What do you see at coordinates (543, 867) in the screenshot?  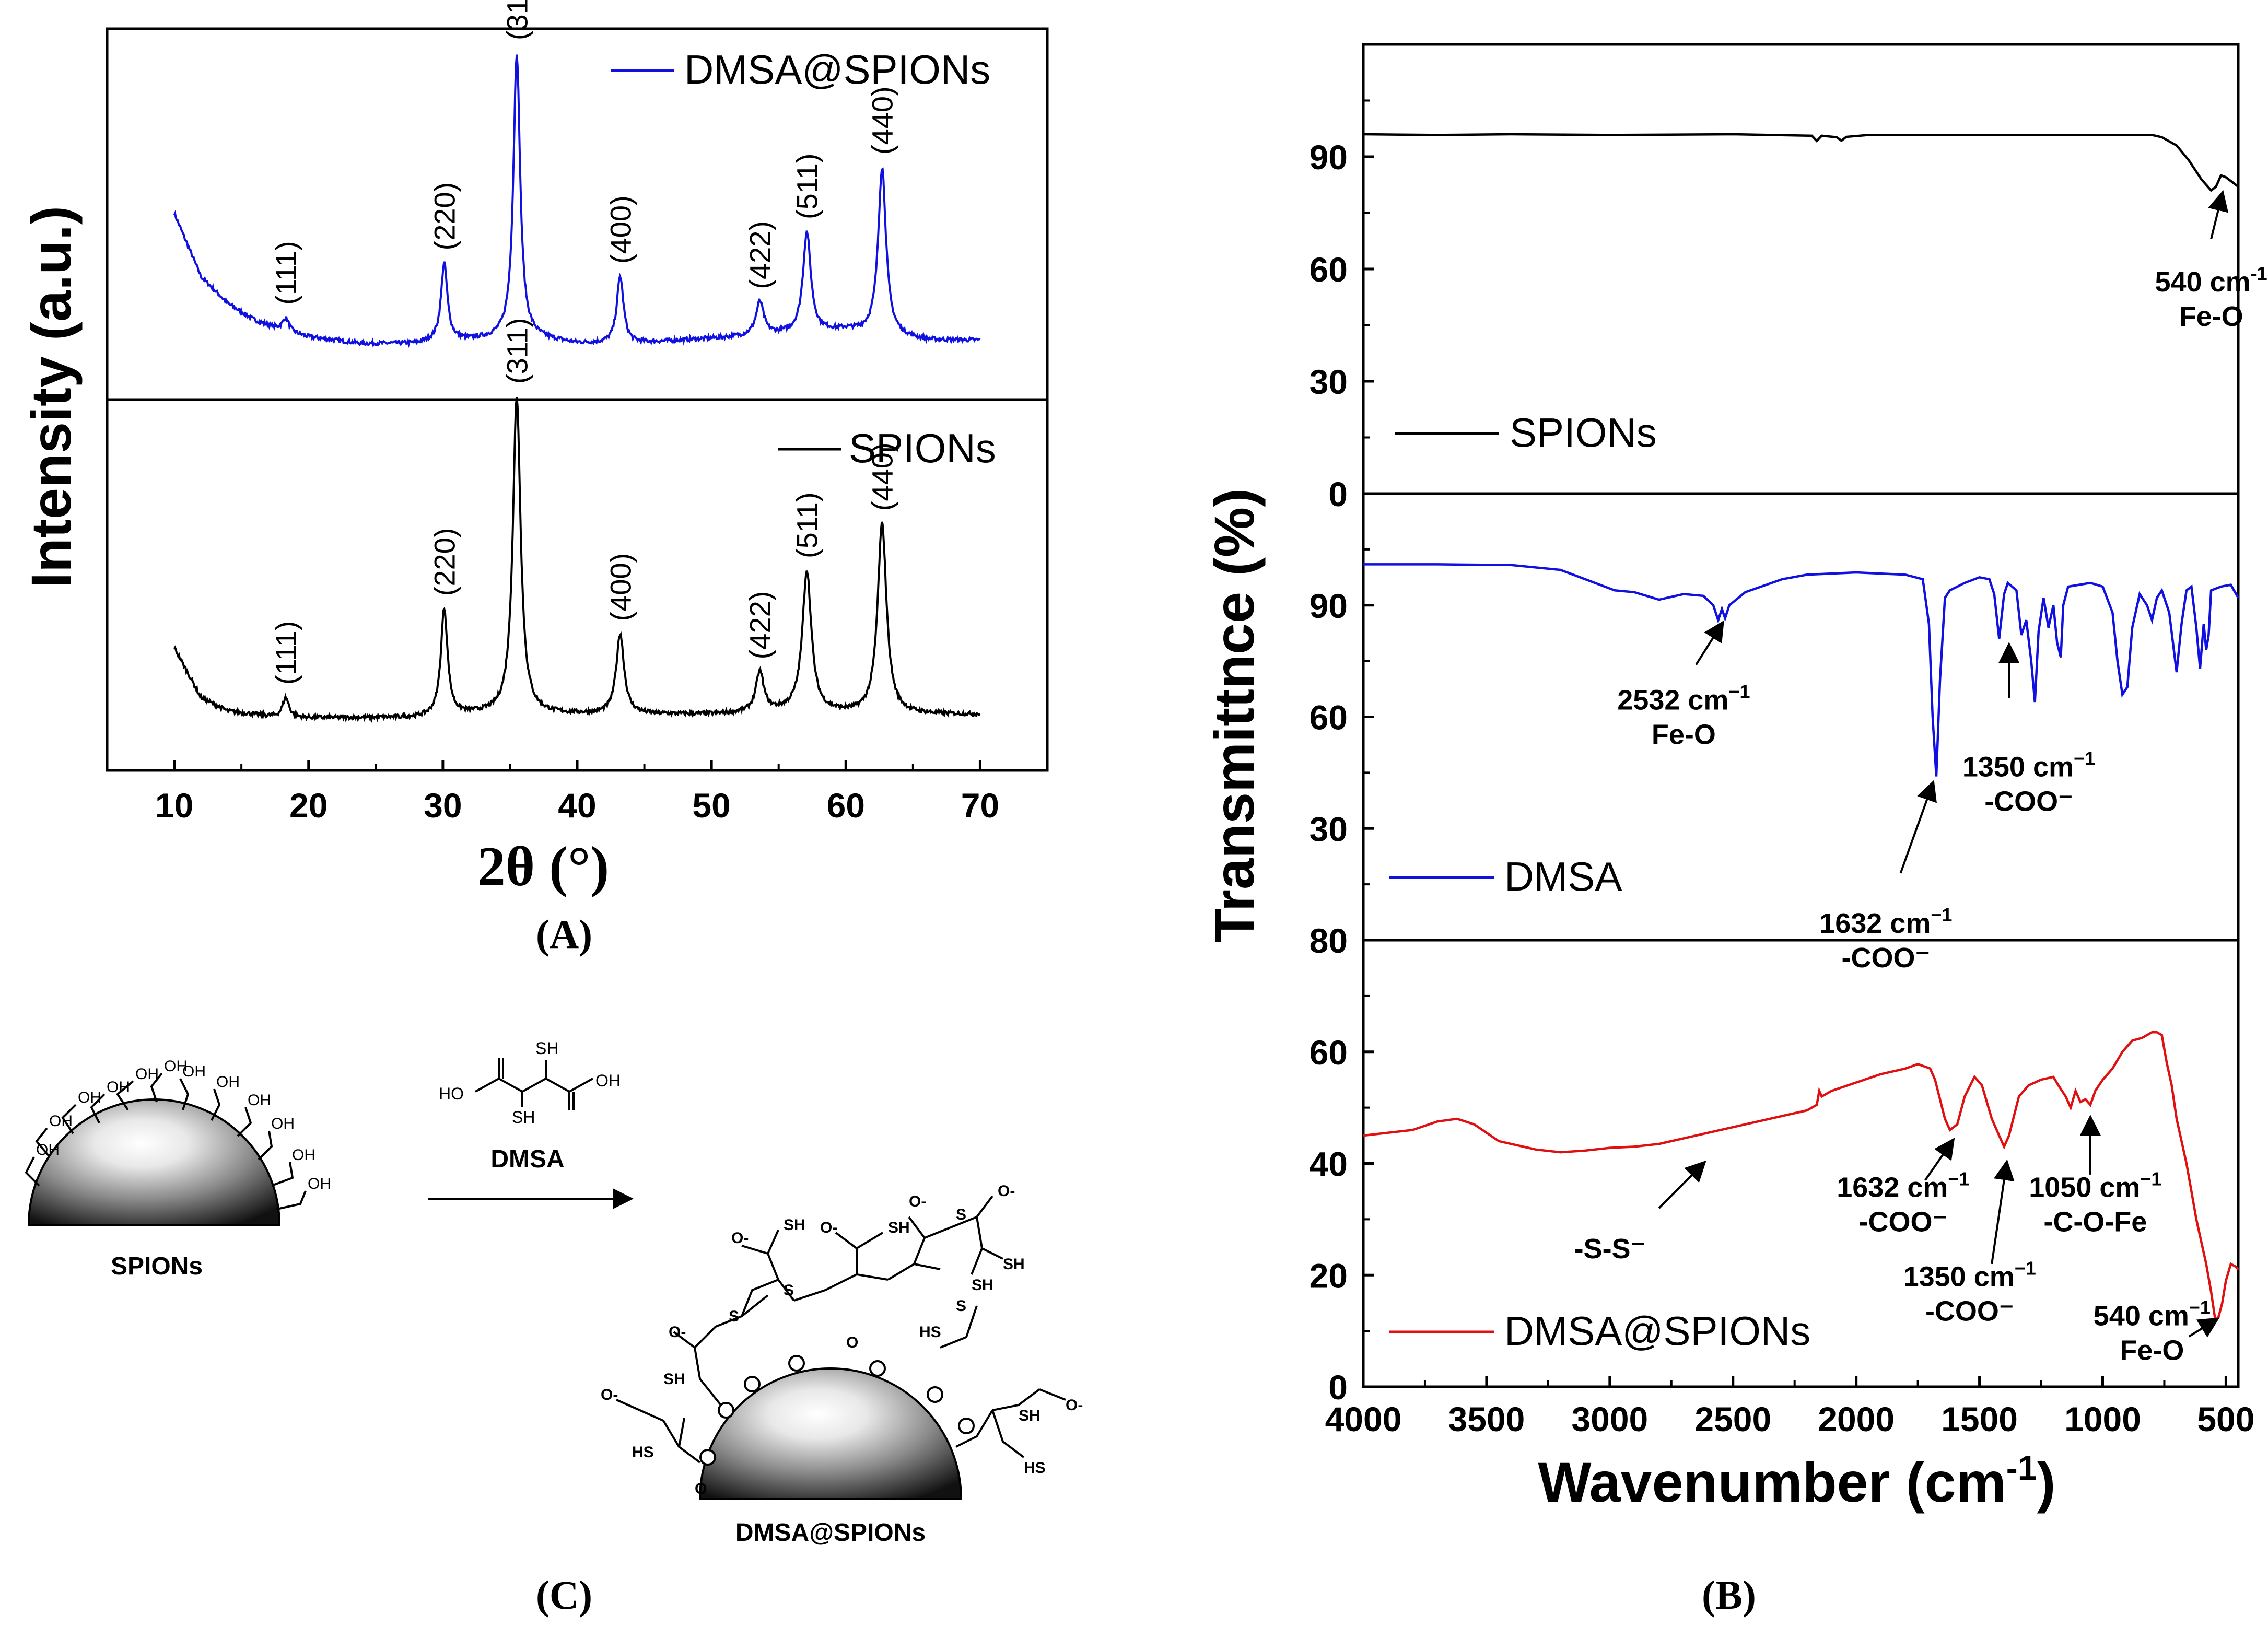 I see `xrd-x-axis-title: 2θ (°)` at bounding box center [543, 867].